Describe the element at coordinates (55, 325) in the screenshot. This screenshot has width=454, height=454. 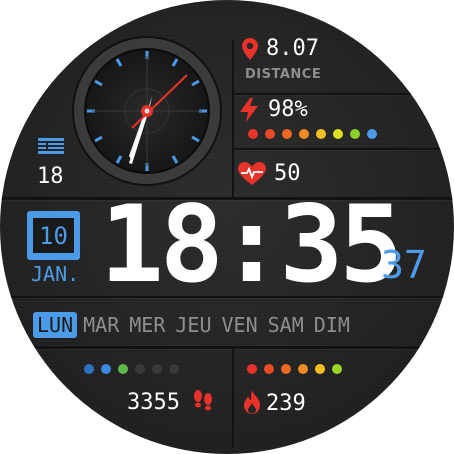
I see `weekday-lun: LUN` at that location.